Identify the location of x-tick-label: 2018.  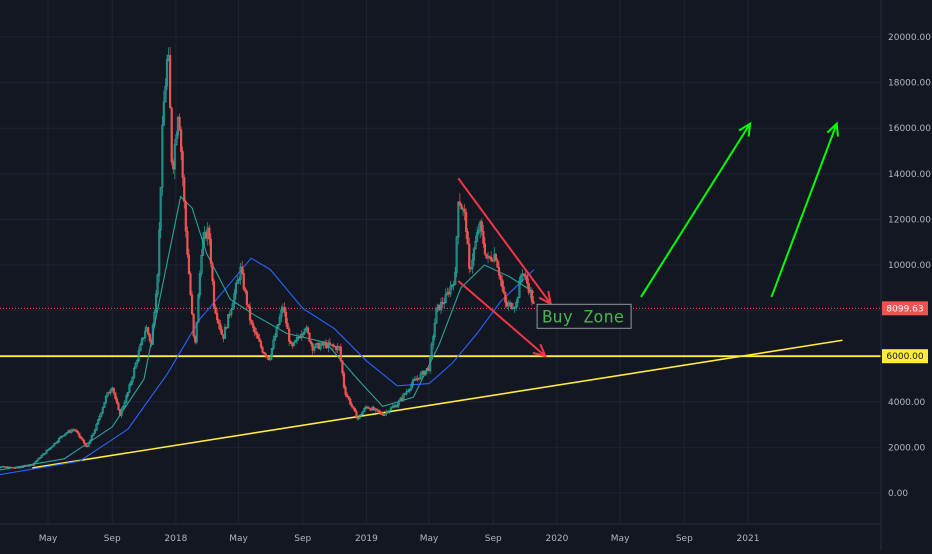
(175, 539).